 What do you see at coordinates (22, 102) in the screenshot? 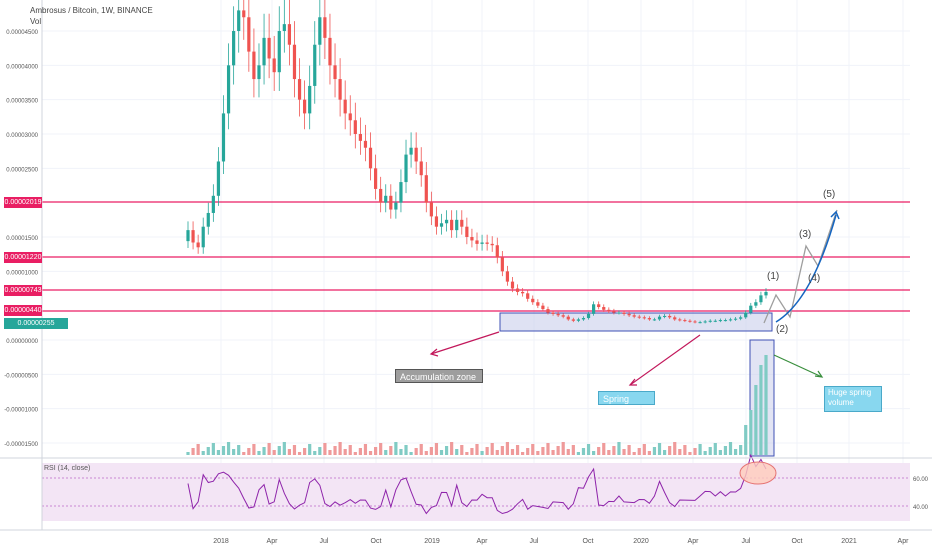
I see `y-tick-label: 0.00003500` at bounding box center [22, 102].